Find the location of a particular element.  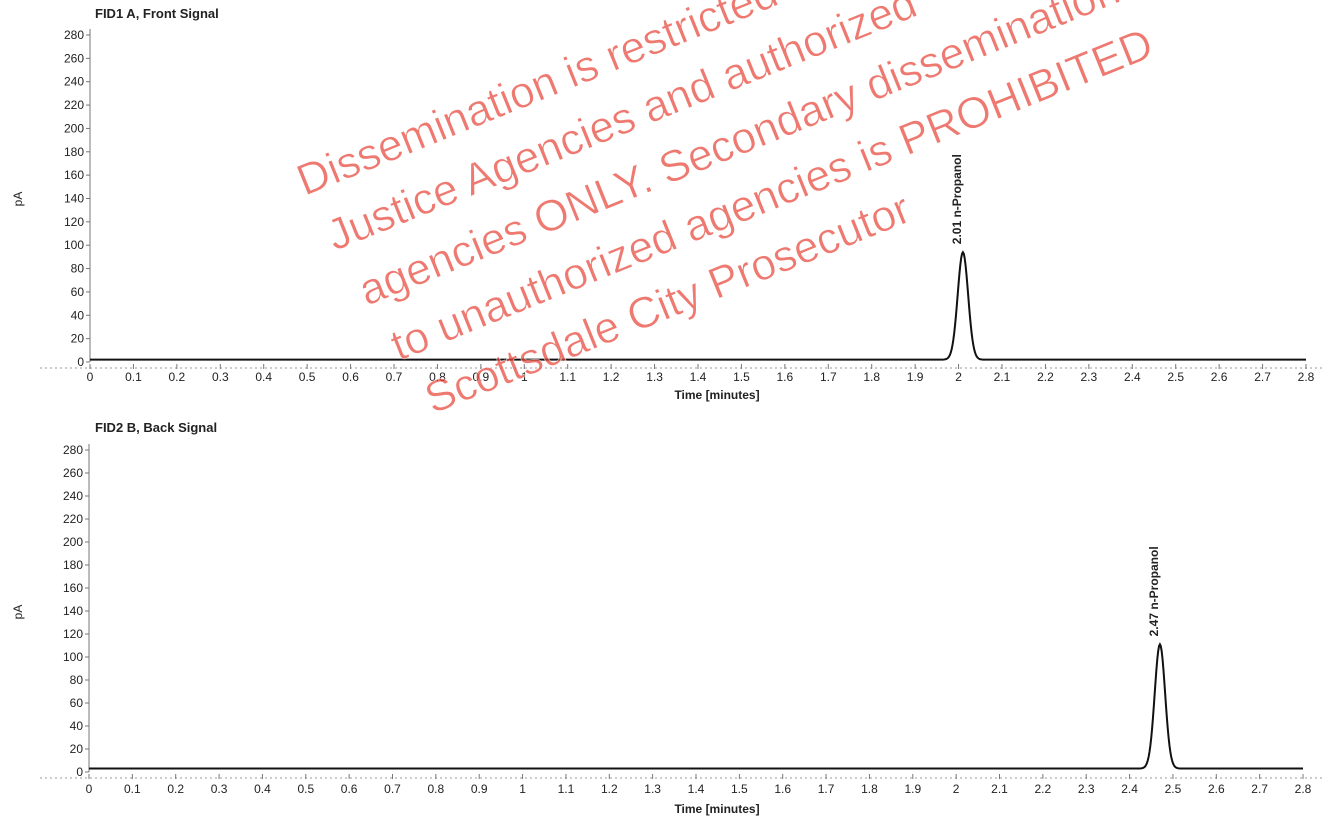

chart-title: FID2 B, Back Signal is located at coordinates (156, 427).